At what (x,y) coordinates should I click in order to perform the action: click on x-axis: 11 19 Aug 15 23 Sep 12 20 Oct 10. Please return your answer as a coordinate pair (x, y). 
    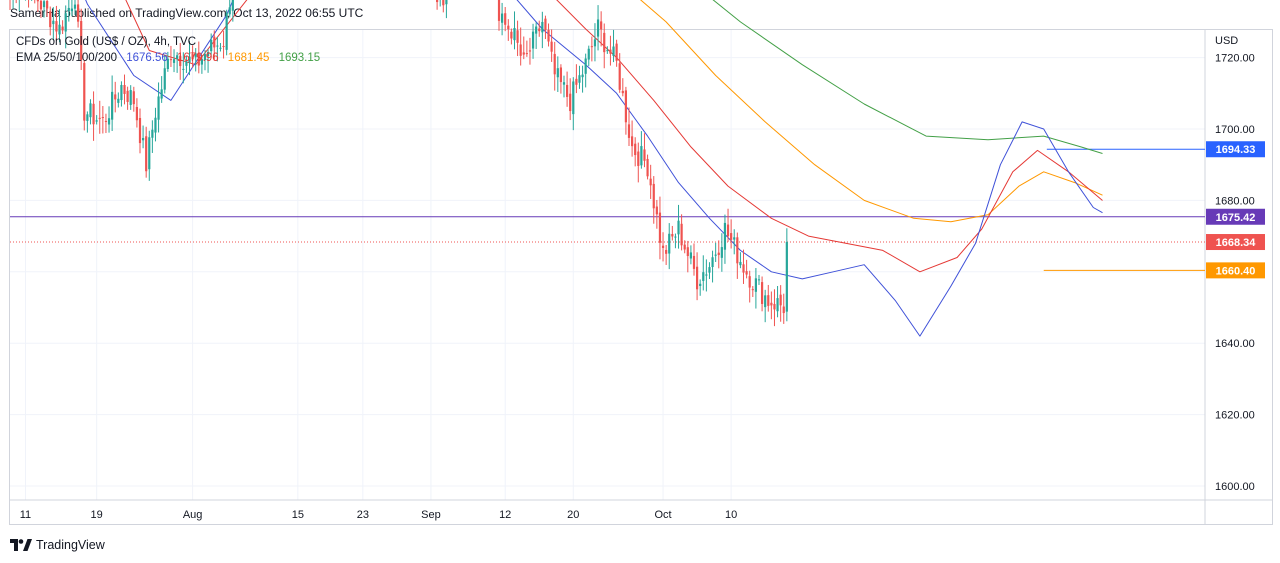
    Looking at the image, I should click on (378, 515).